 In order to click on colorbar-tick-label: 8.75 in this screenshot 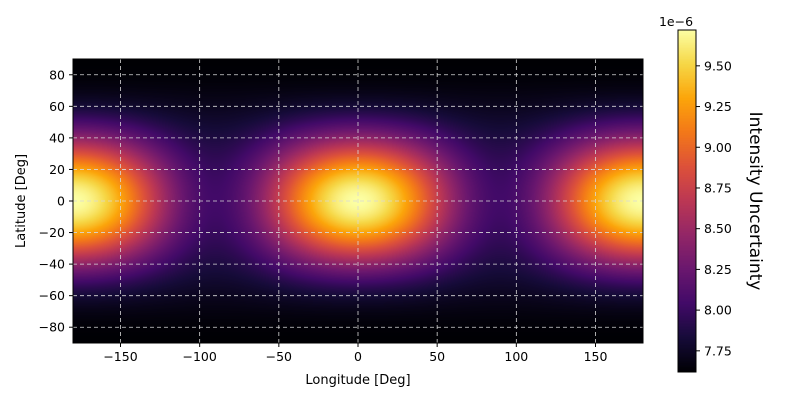, I will do `click(718, 187)`.